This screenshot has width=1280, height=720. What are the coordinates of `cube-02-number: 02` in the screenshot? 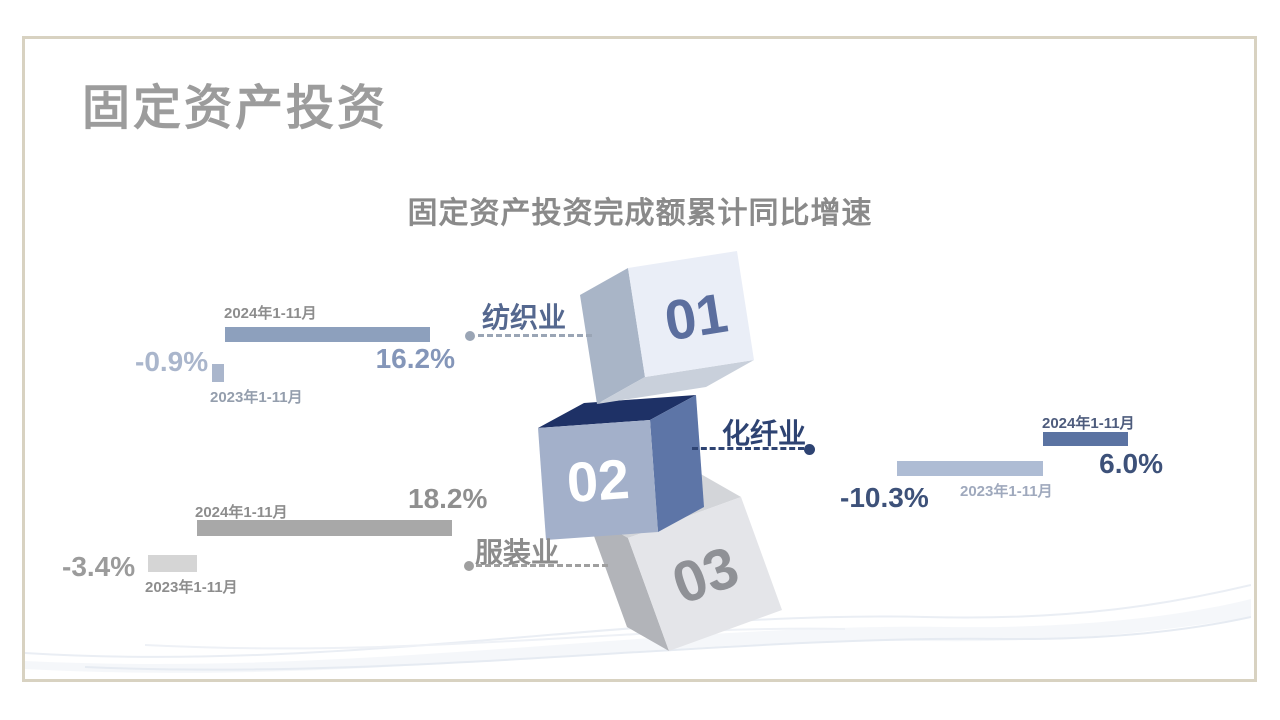 It's located at (598, 480).